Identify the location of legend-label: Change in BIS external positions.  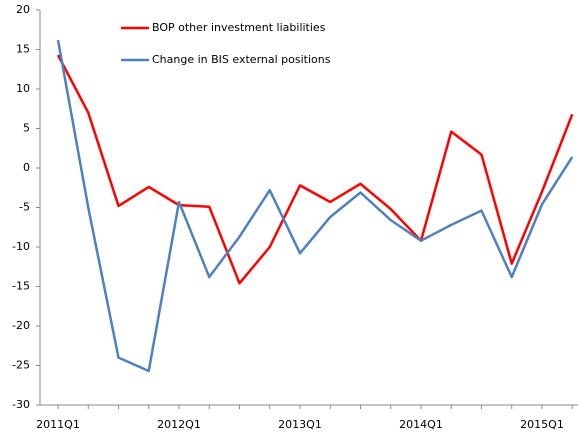
(241, 59).